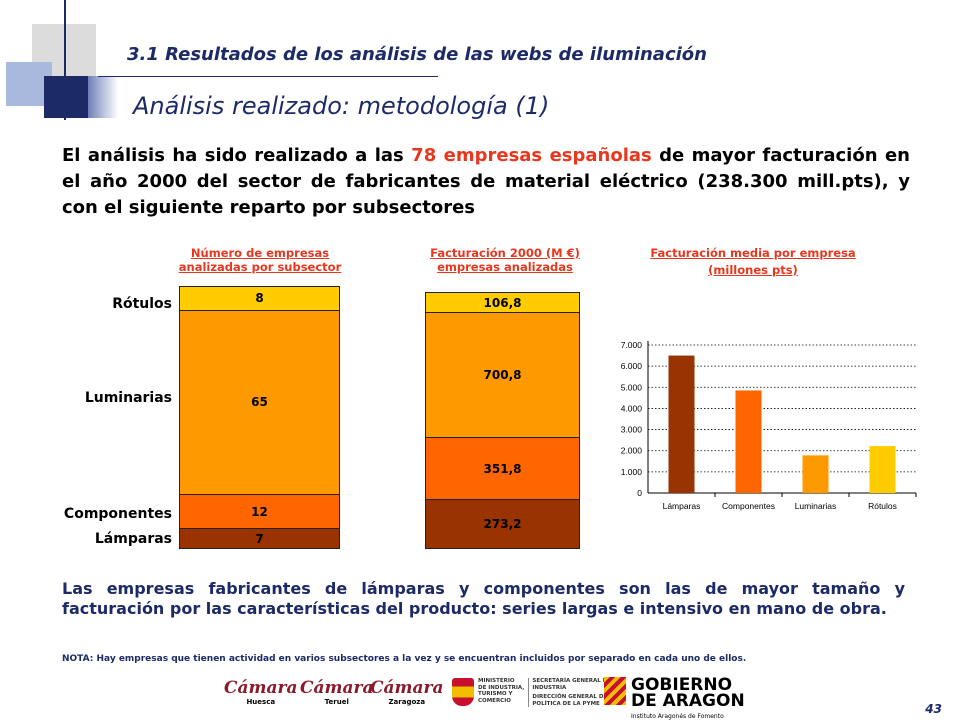 This screenshot has width=960, height=725. What do you see at coordinates (341, 106) in the screenshot?
I see `page-subtitle: Análisis realizado: metodología (1)` at bounding box center [341, 106].